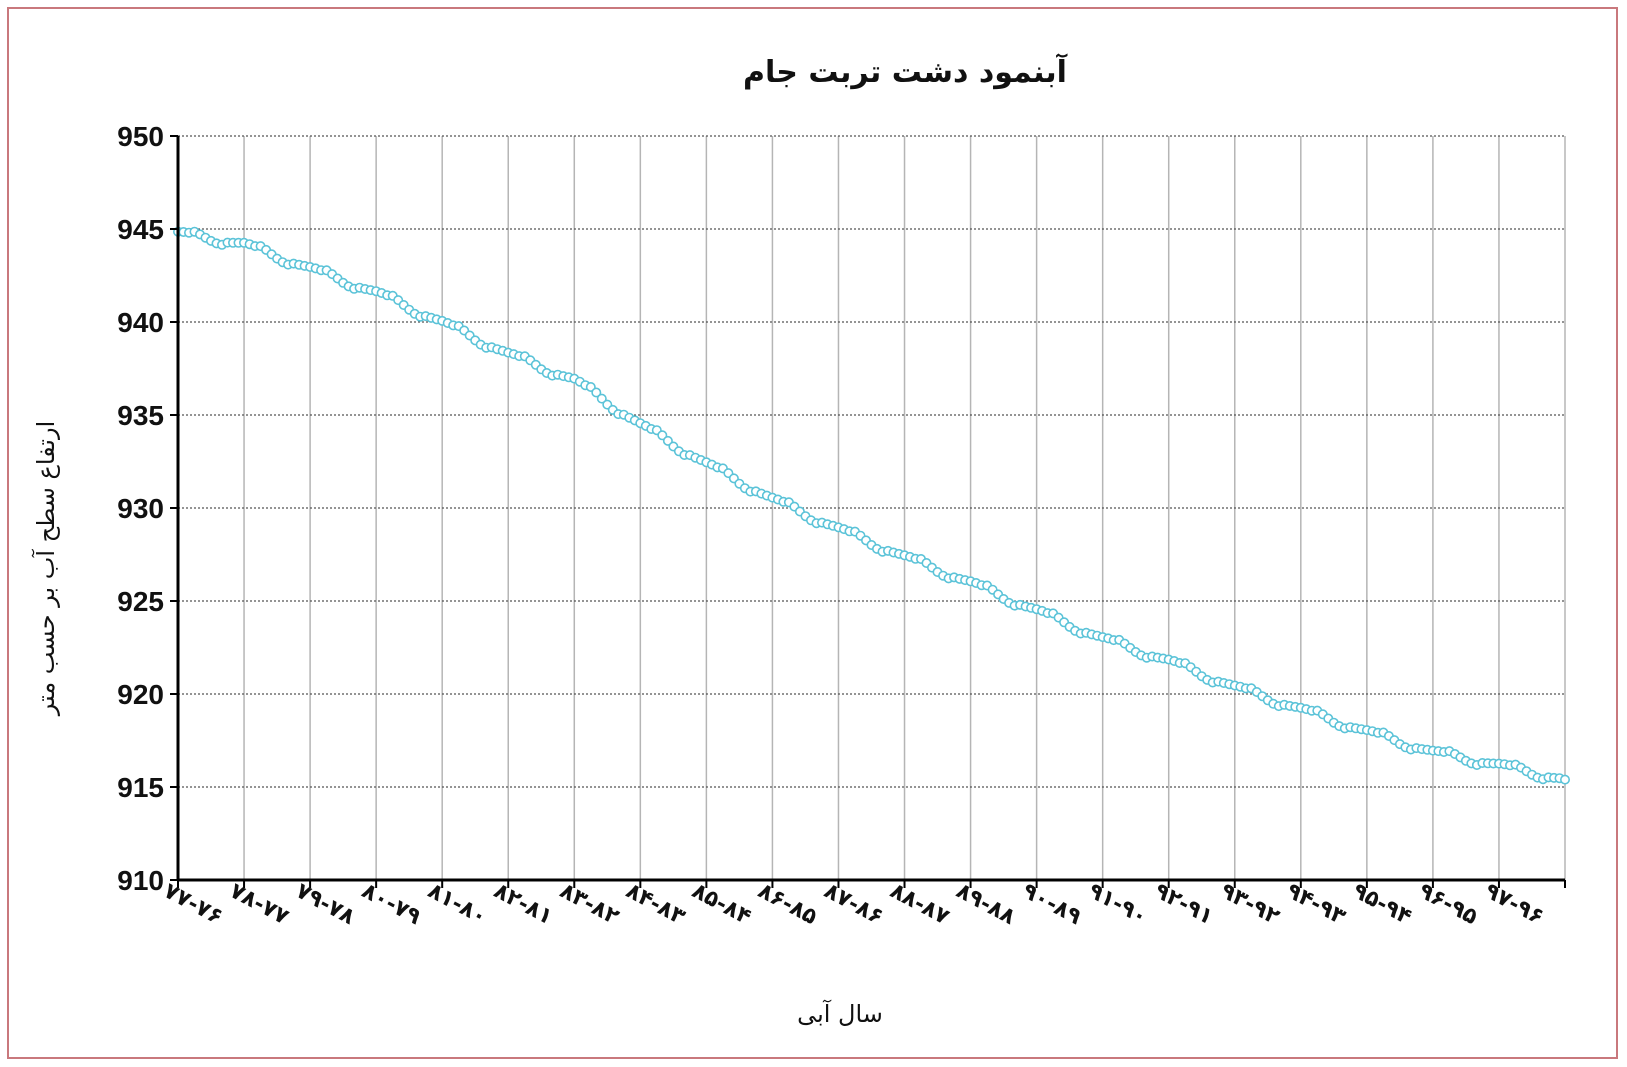  What do you see at coordinates (920, 904) in the screenshot?
I see `x-tick-label: ۸۸-۸۷` at bounding box center [920, 904].